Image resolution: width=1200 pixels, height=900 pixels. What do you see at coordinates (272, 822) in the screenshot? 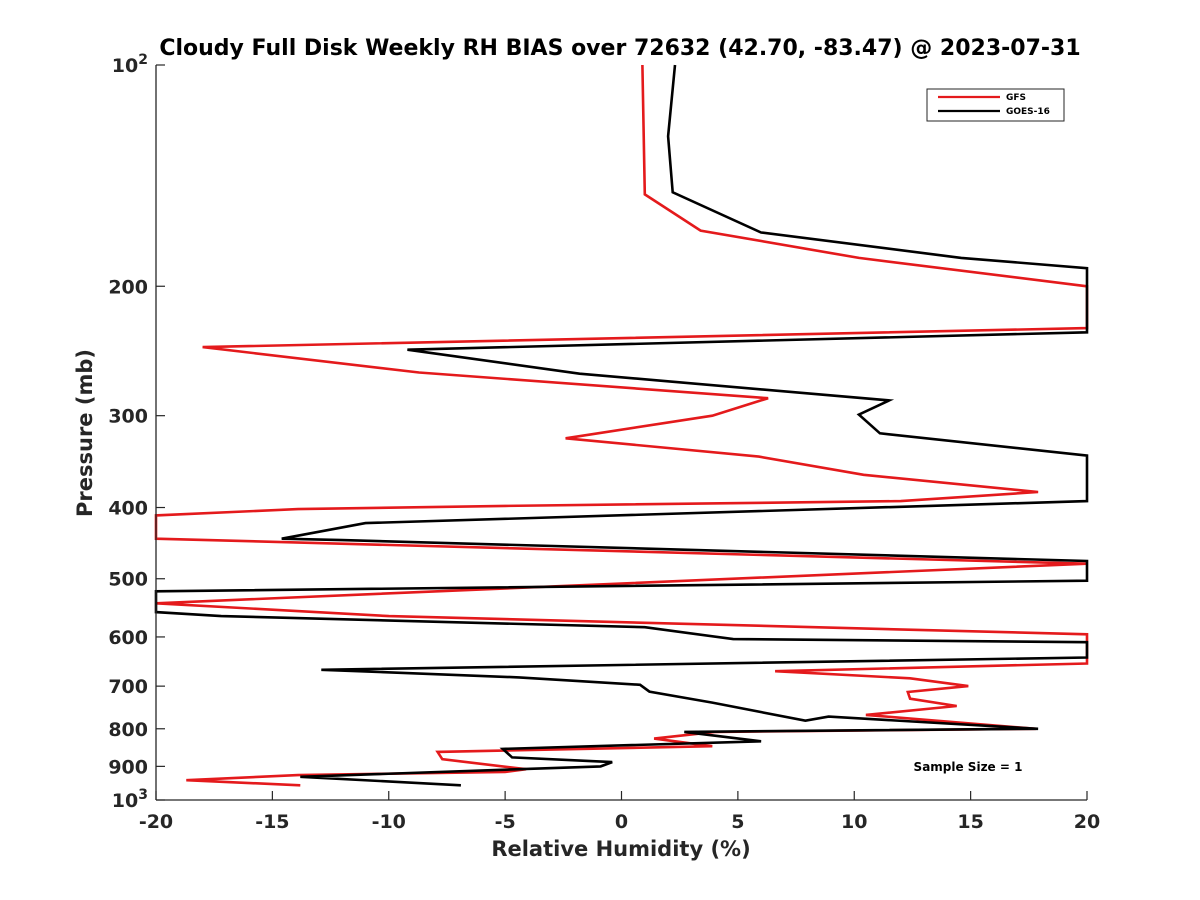
I see `x-tick-label: -15` at bounding box center [272, 822].